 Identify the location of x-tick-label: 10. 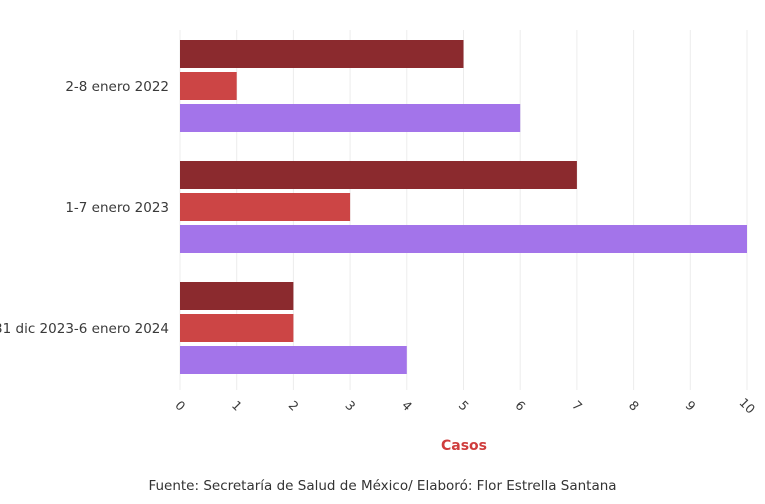
(747, 406).